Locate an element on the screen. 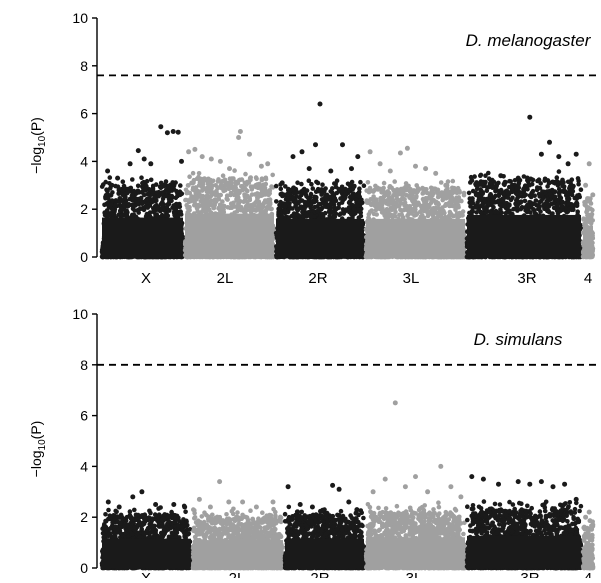  chromosome-X-points is located at coordinates (142, 192).